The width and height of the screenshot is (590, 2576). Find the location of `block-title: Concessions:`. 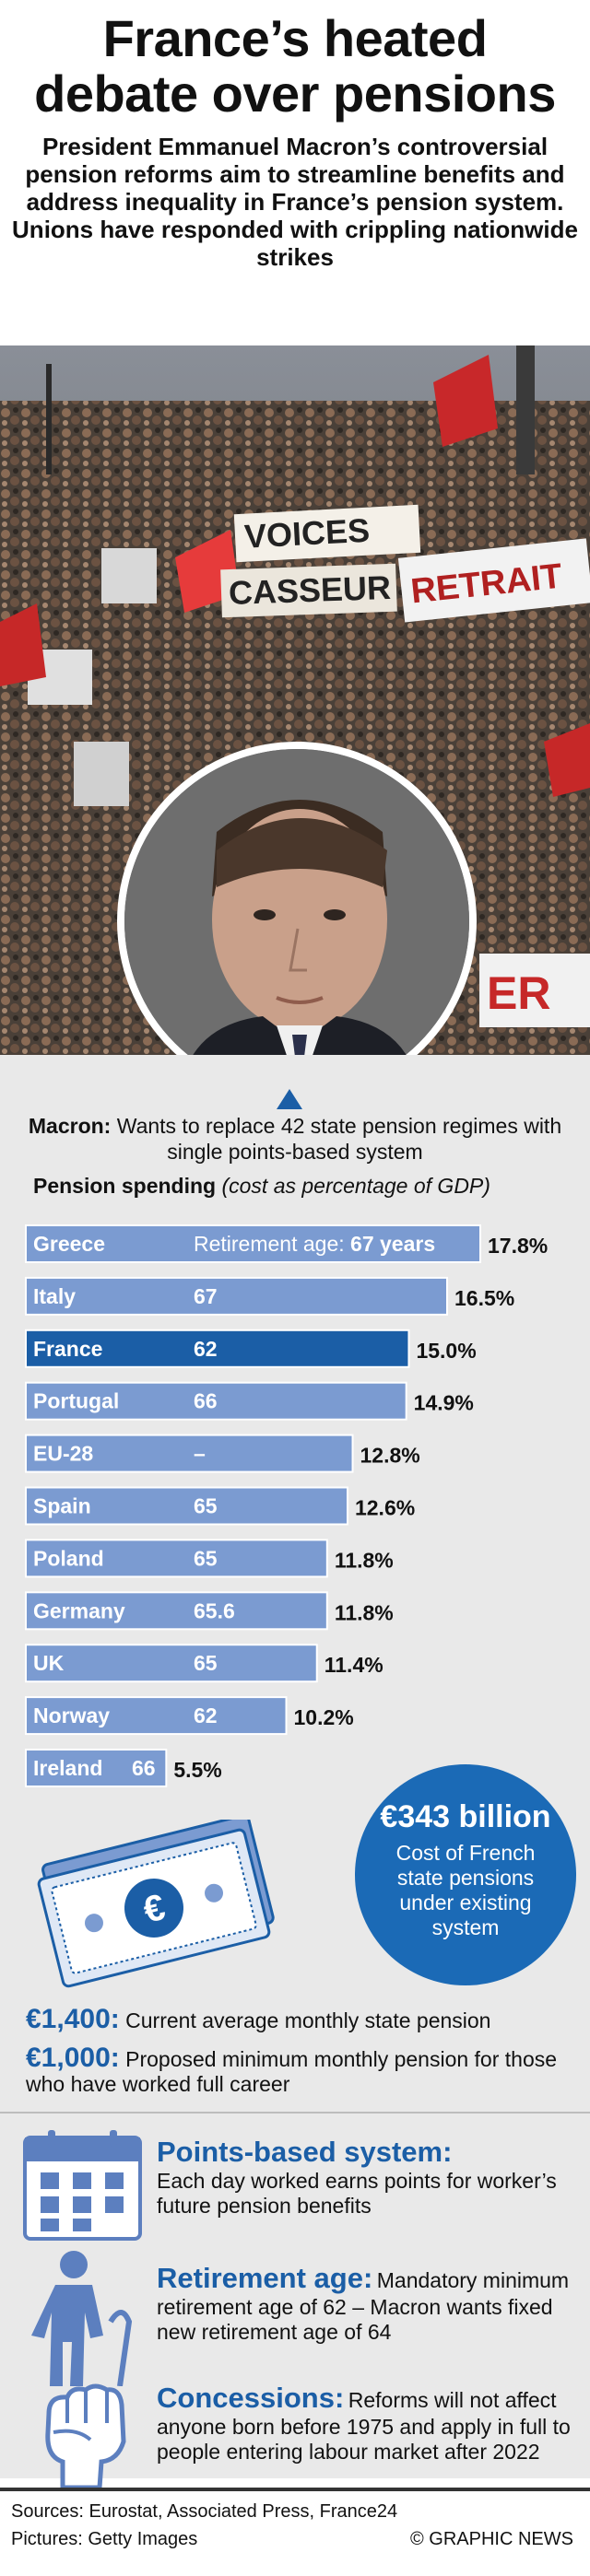

block-title: Concessions: is located at coordinates (251, 2398).